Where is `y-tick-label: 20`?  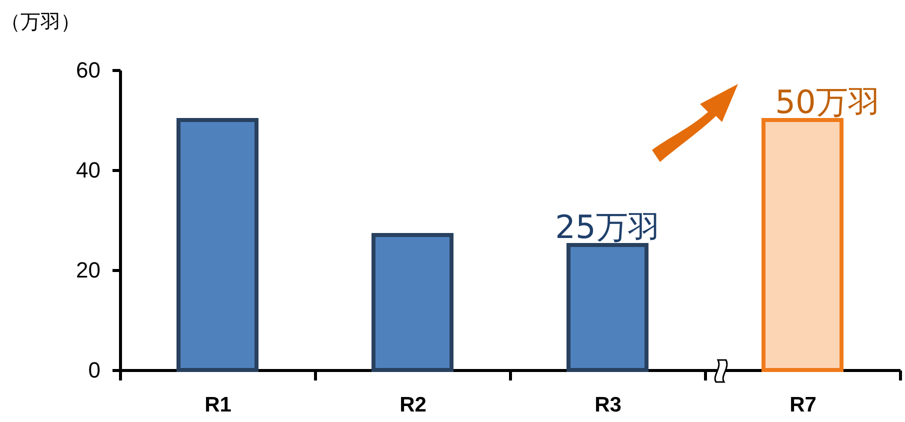 y-tick-label: 20 is located at coordinates (88, 270).